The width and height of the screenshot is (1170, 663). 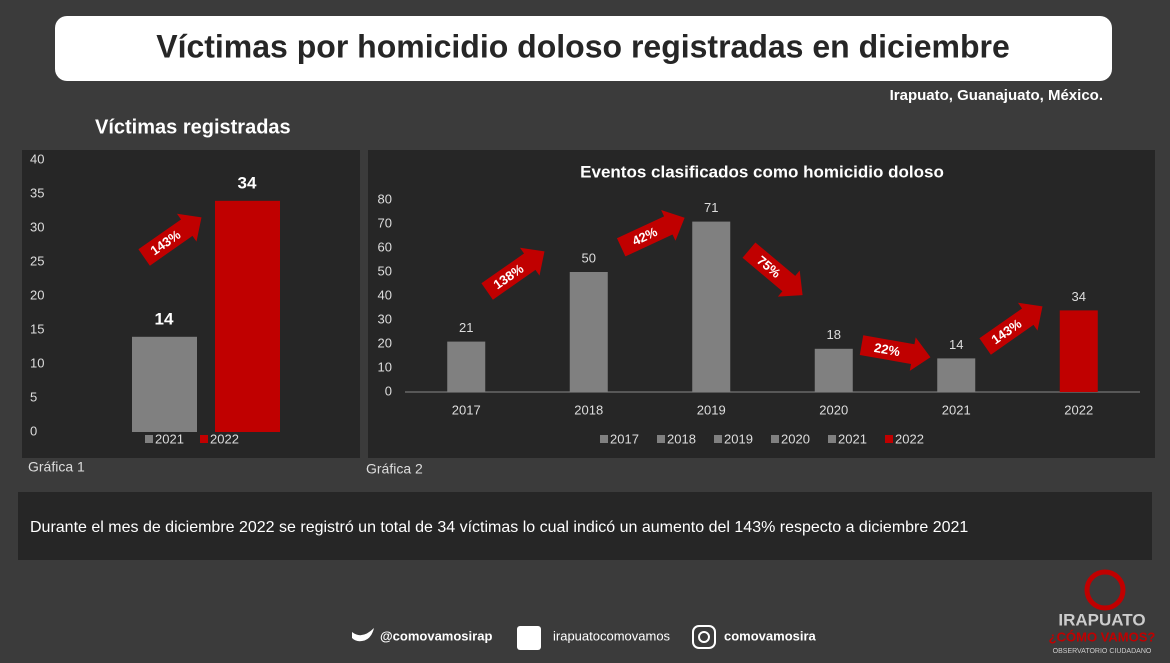 I want to click on legend-label: 2017, so click(x=624, y=438).